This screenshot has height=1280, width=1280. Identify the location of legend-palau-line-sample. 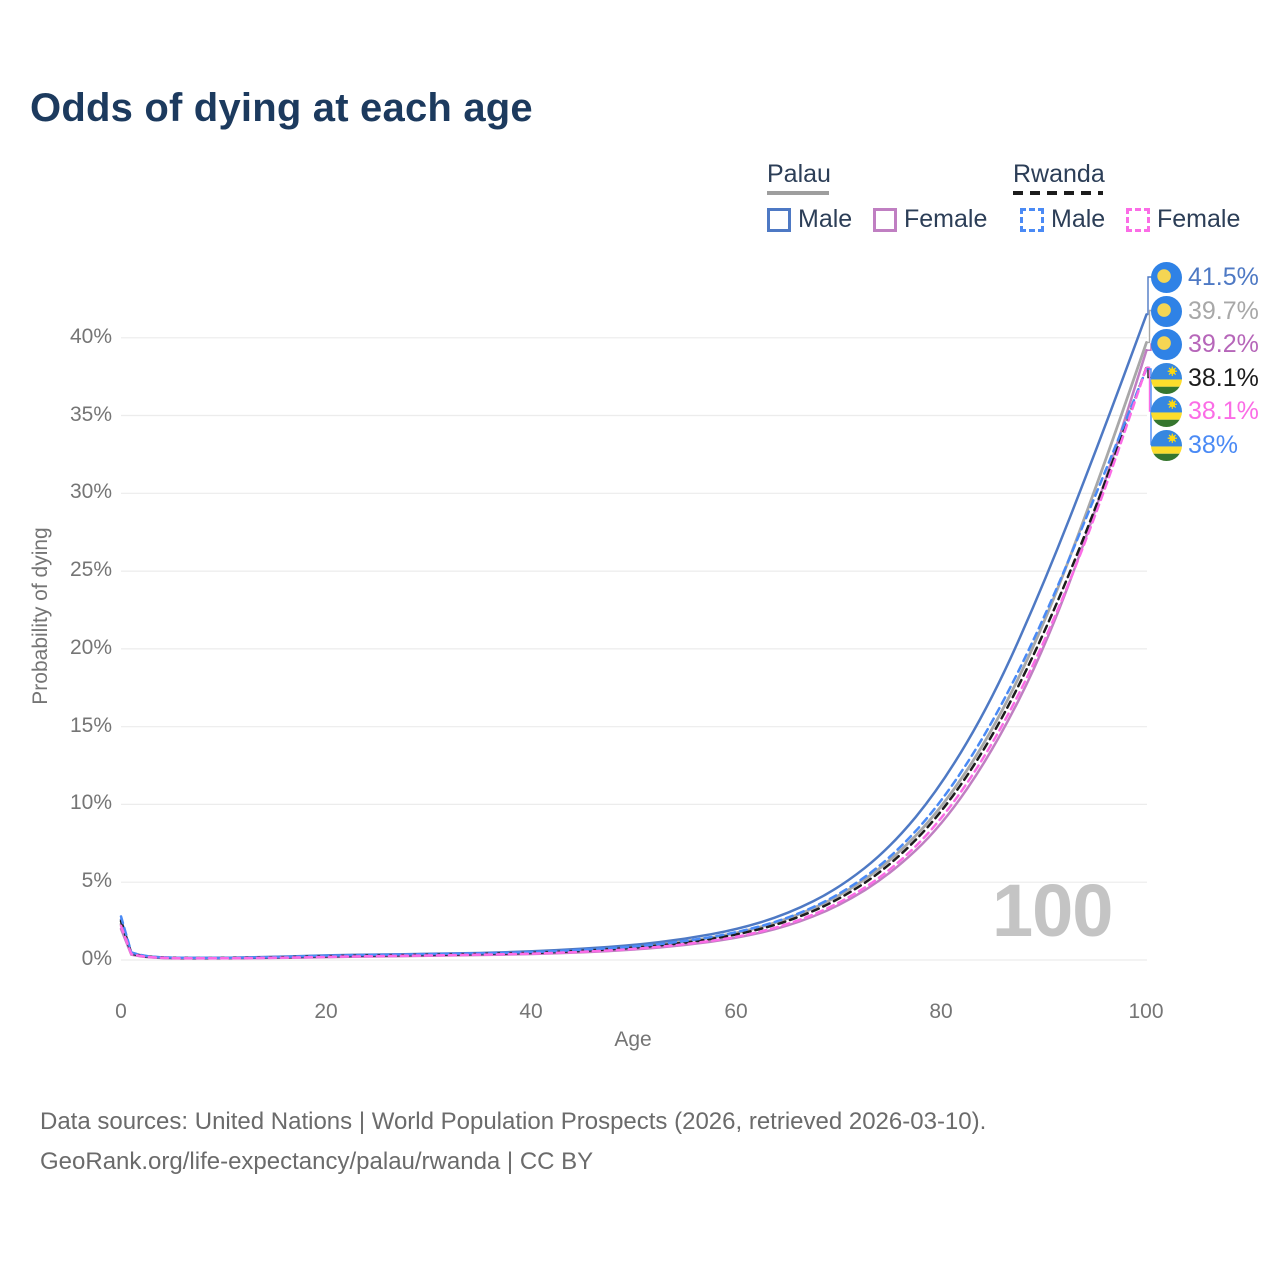
(798, 193).